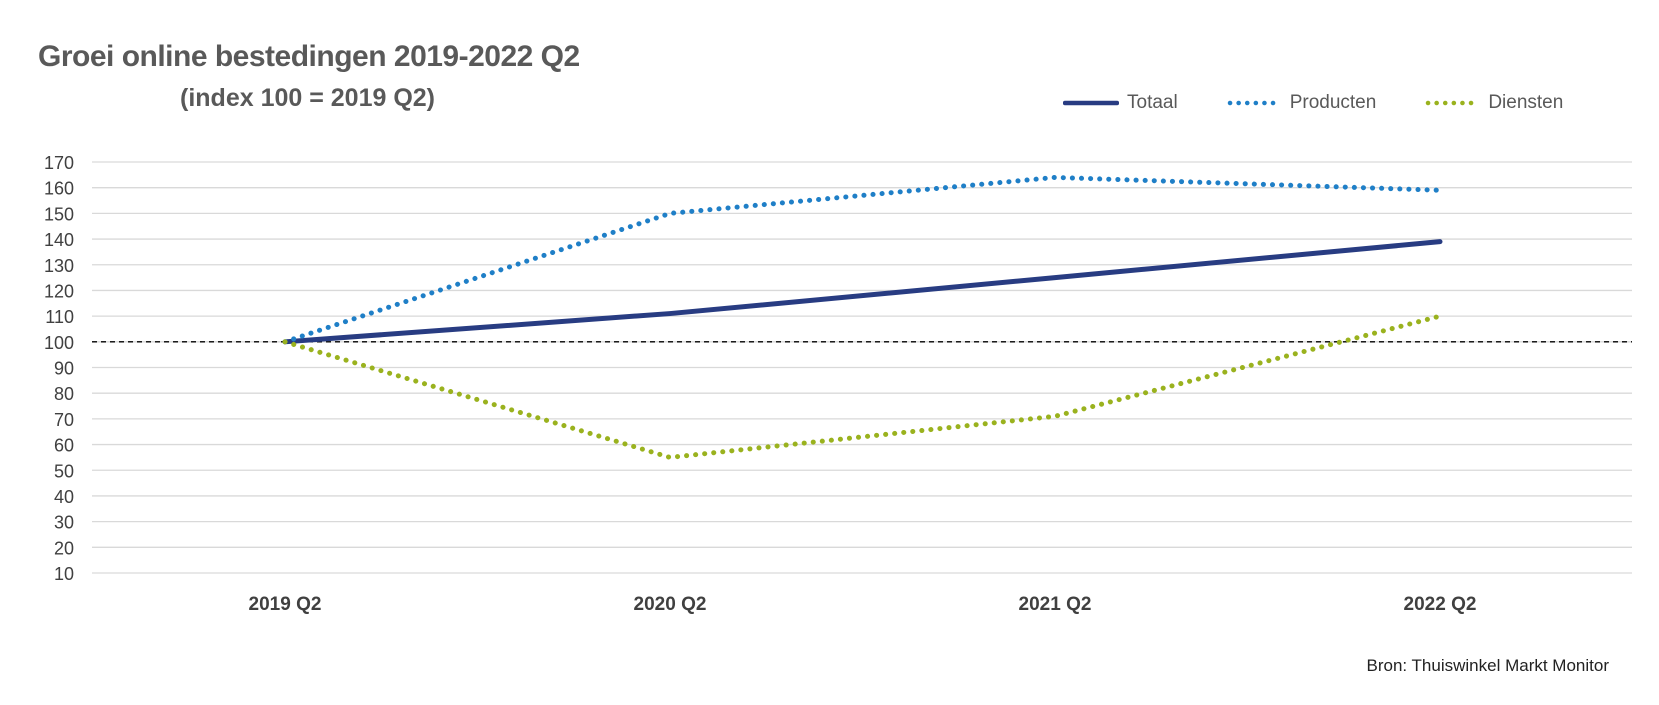  I want to click on y-tick-label-120: 120, so click(59, 291).